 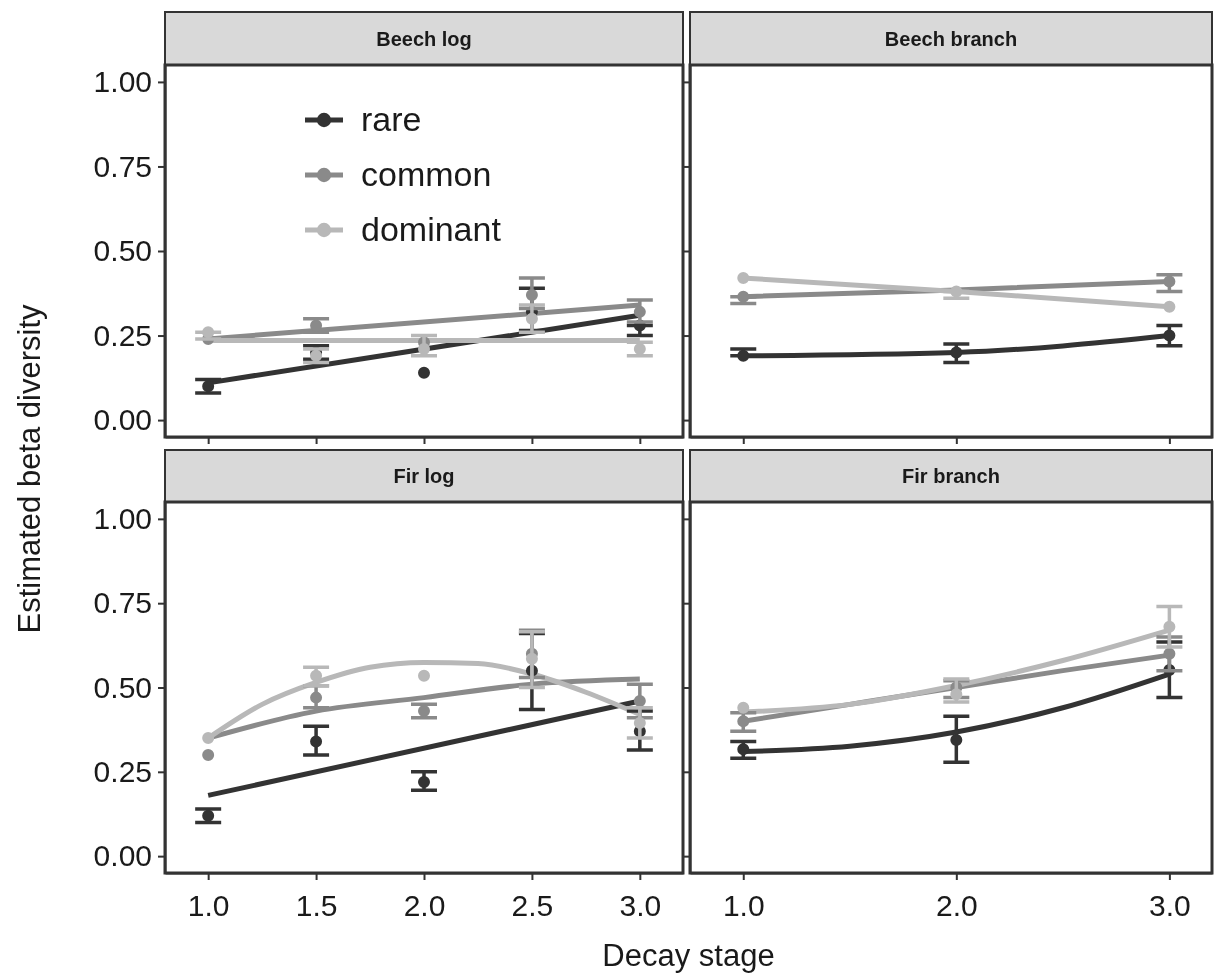 I want to click on x-tick-label: 1.5, so click(x=316, y=905).